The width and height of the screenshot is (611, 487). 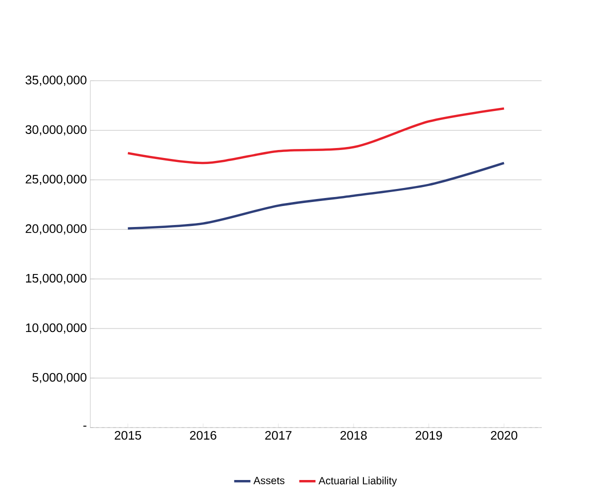 What do you see at coordinates (56, 329) in the screenshot?
I see `y-tick-label: 10,000,000` at bounding box center [56, 329].